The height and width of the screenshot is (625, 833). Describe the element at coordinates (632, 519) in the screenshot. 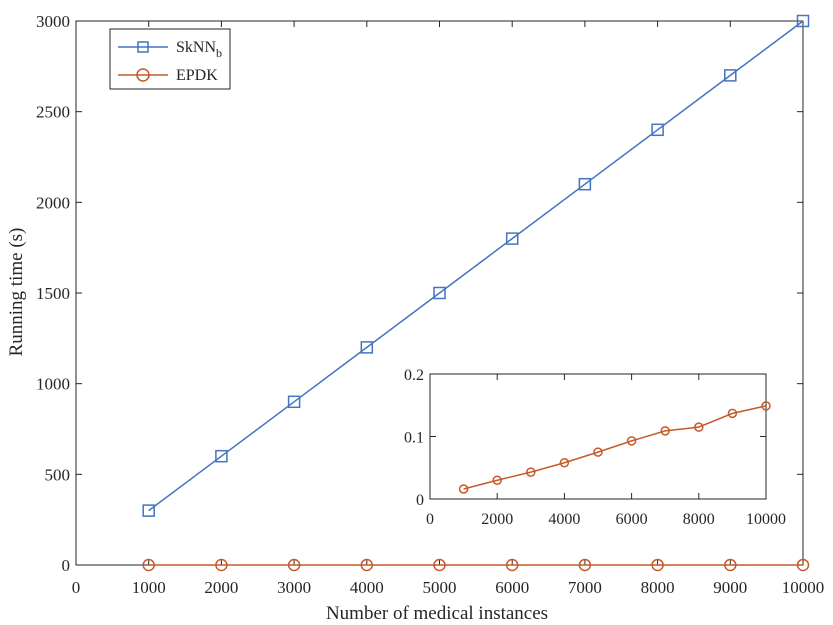

I see `inset-x-tick-label: 6000` at that location.